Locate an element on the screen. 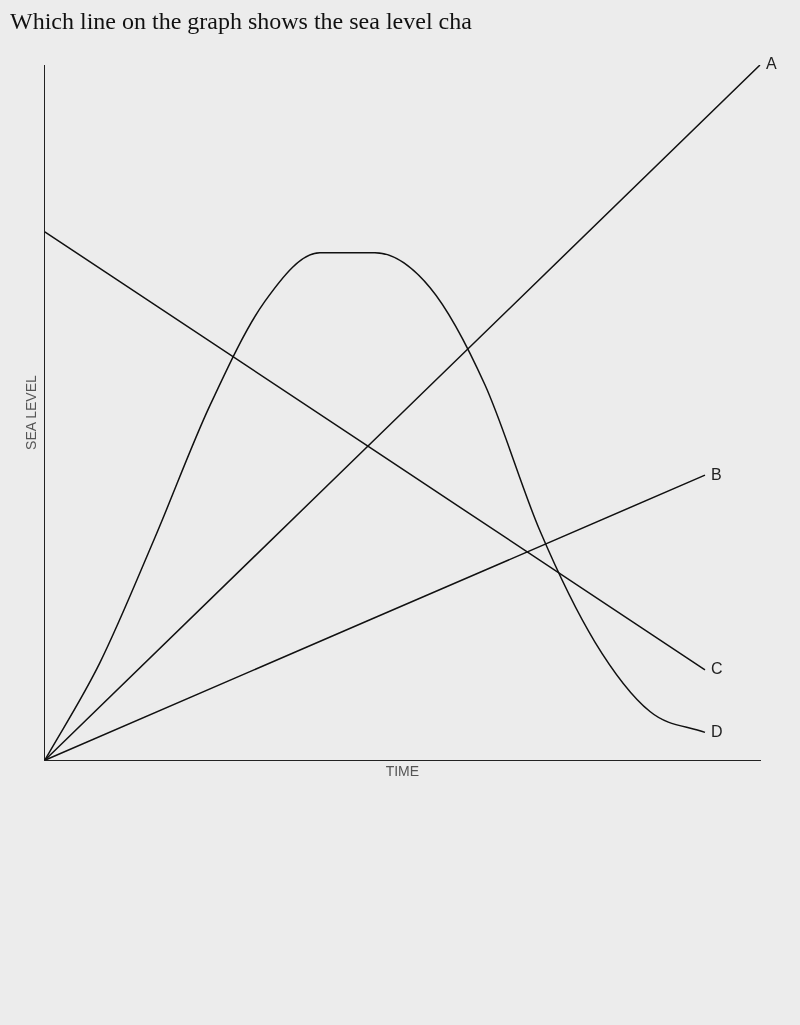  series-label: D is located at coordinates (716, 731).